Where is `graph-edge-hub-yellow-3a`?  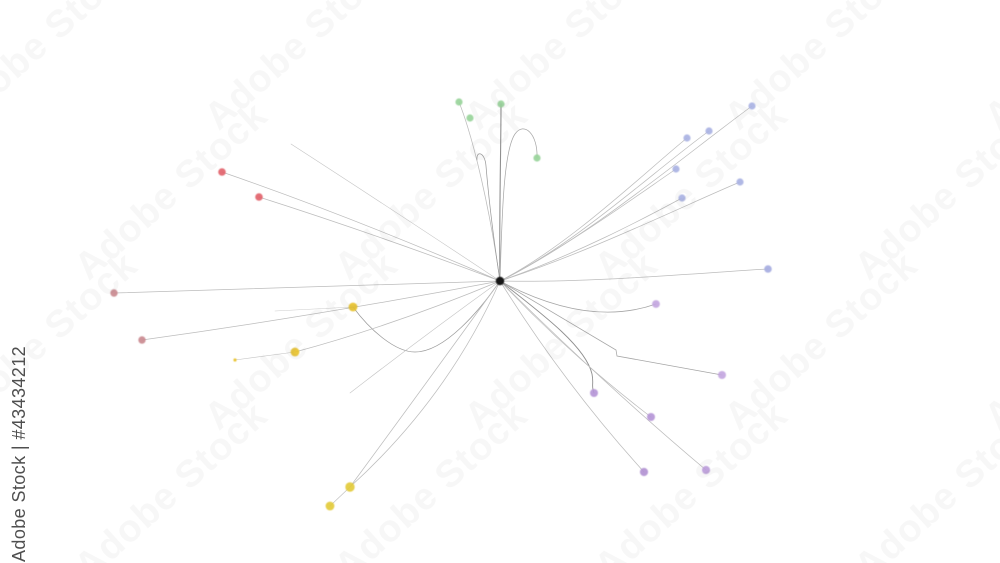 graph-edge-hub-yellow-3a is located at coordinates (425, 384).